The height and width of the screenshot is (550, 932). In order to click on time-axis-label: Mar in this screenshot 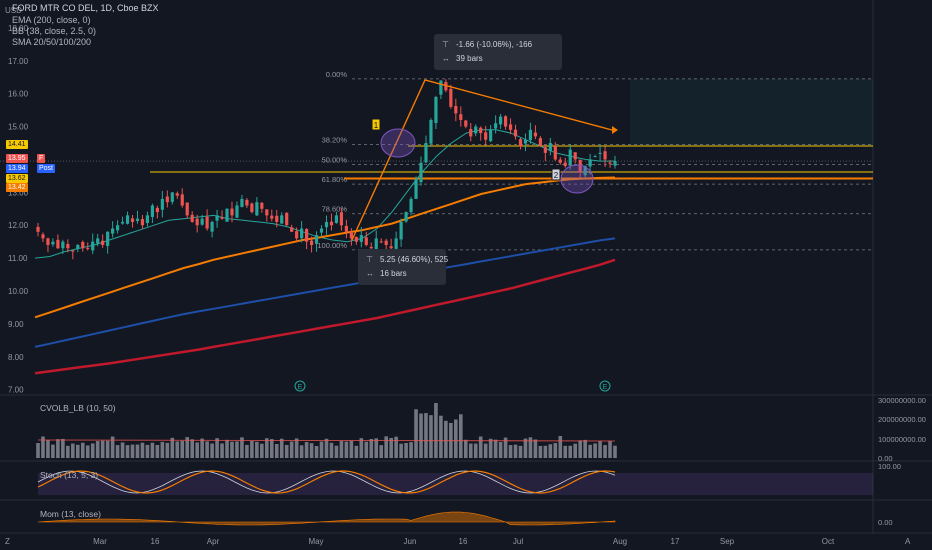, I will do `click(100, 541)`.